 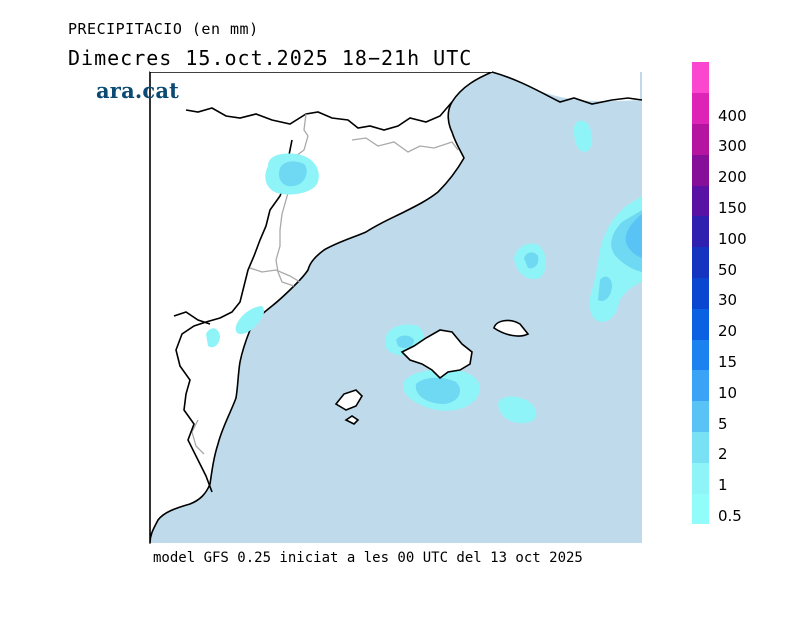 What do you see at coordinates (732, 238) in the screenshot?
I see `legend-label: 100` at bounding box center [732, 238].